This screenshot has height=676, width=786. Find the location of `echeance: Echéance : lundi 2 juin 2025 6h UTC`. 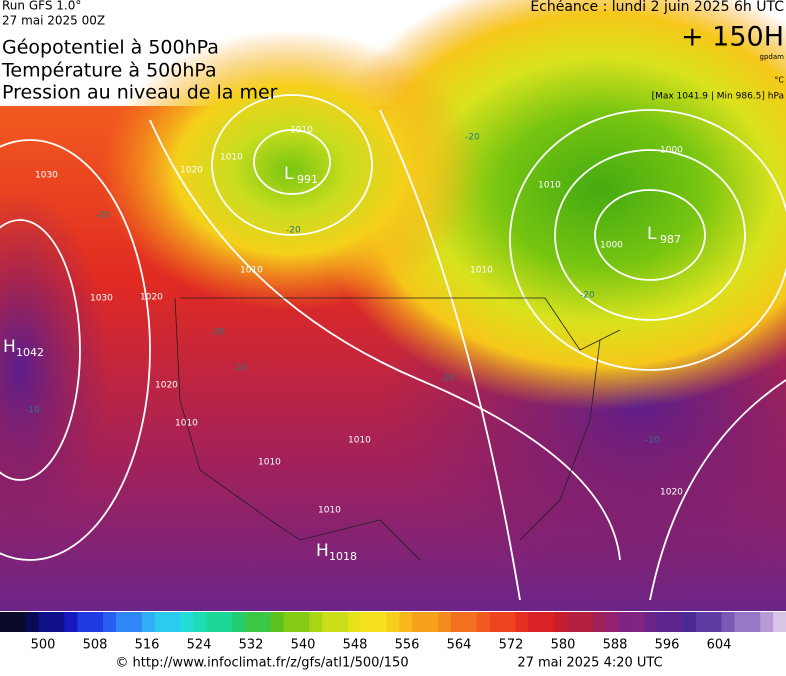

echeance: Echéance : lundi 2 juin 2025 6h UTC is located at coordinates (657, 7).